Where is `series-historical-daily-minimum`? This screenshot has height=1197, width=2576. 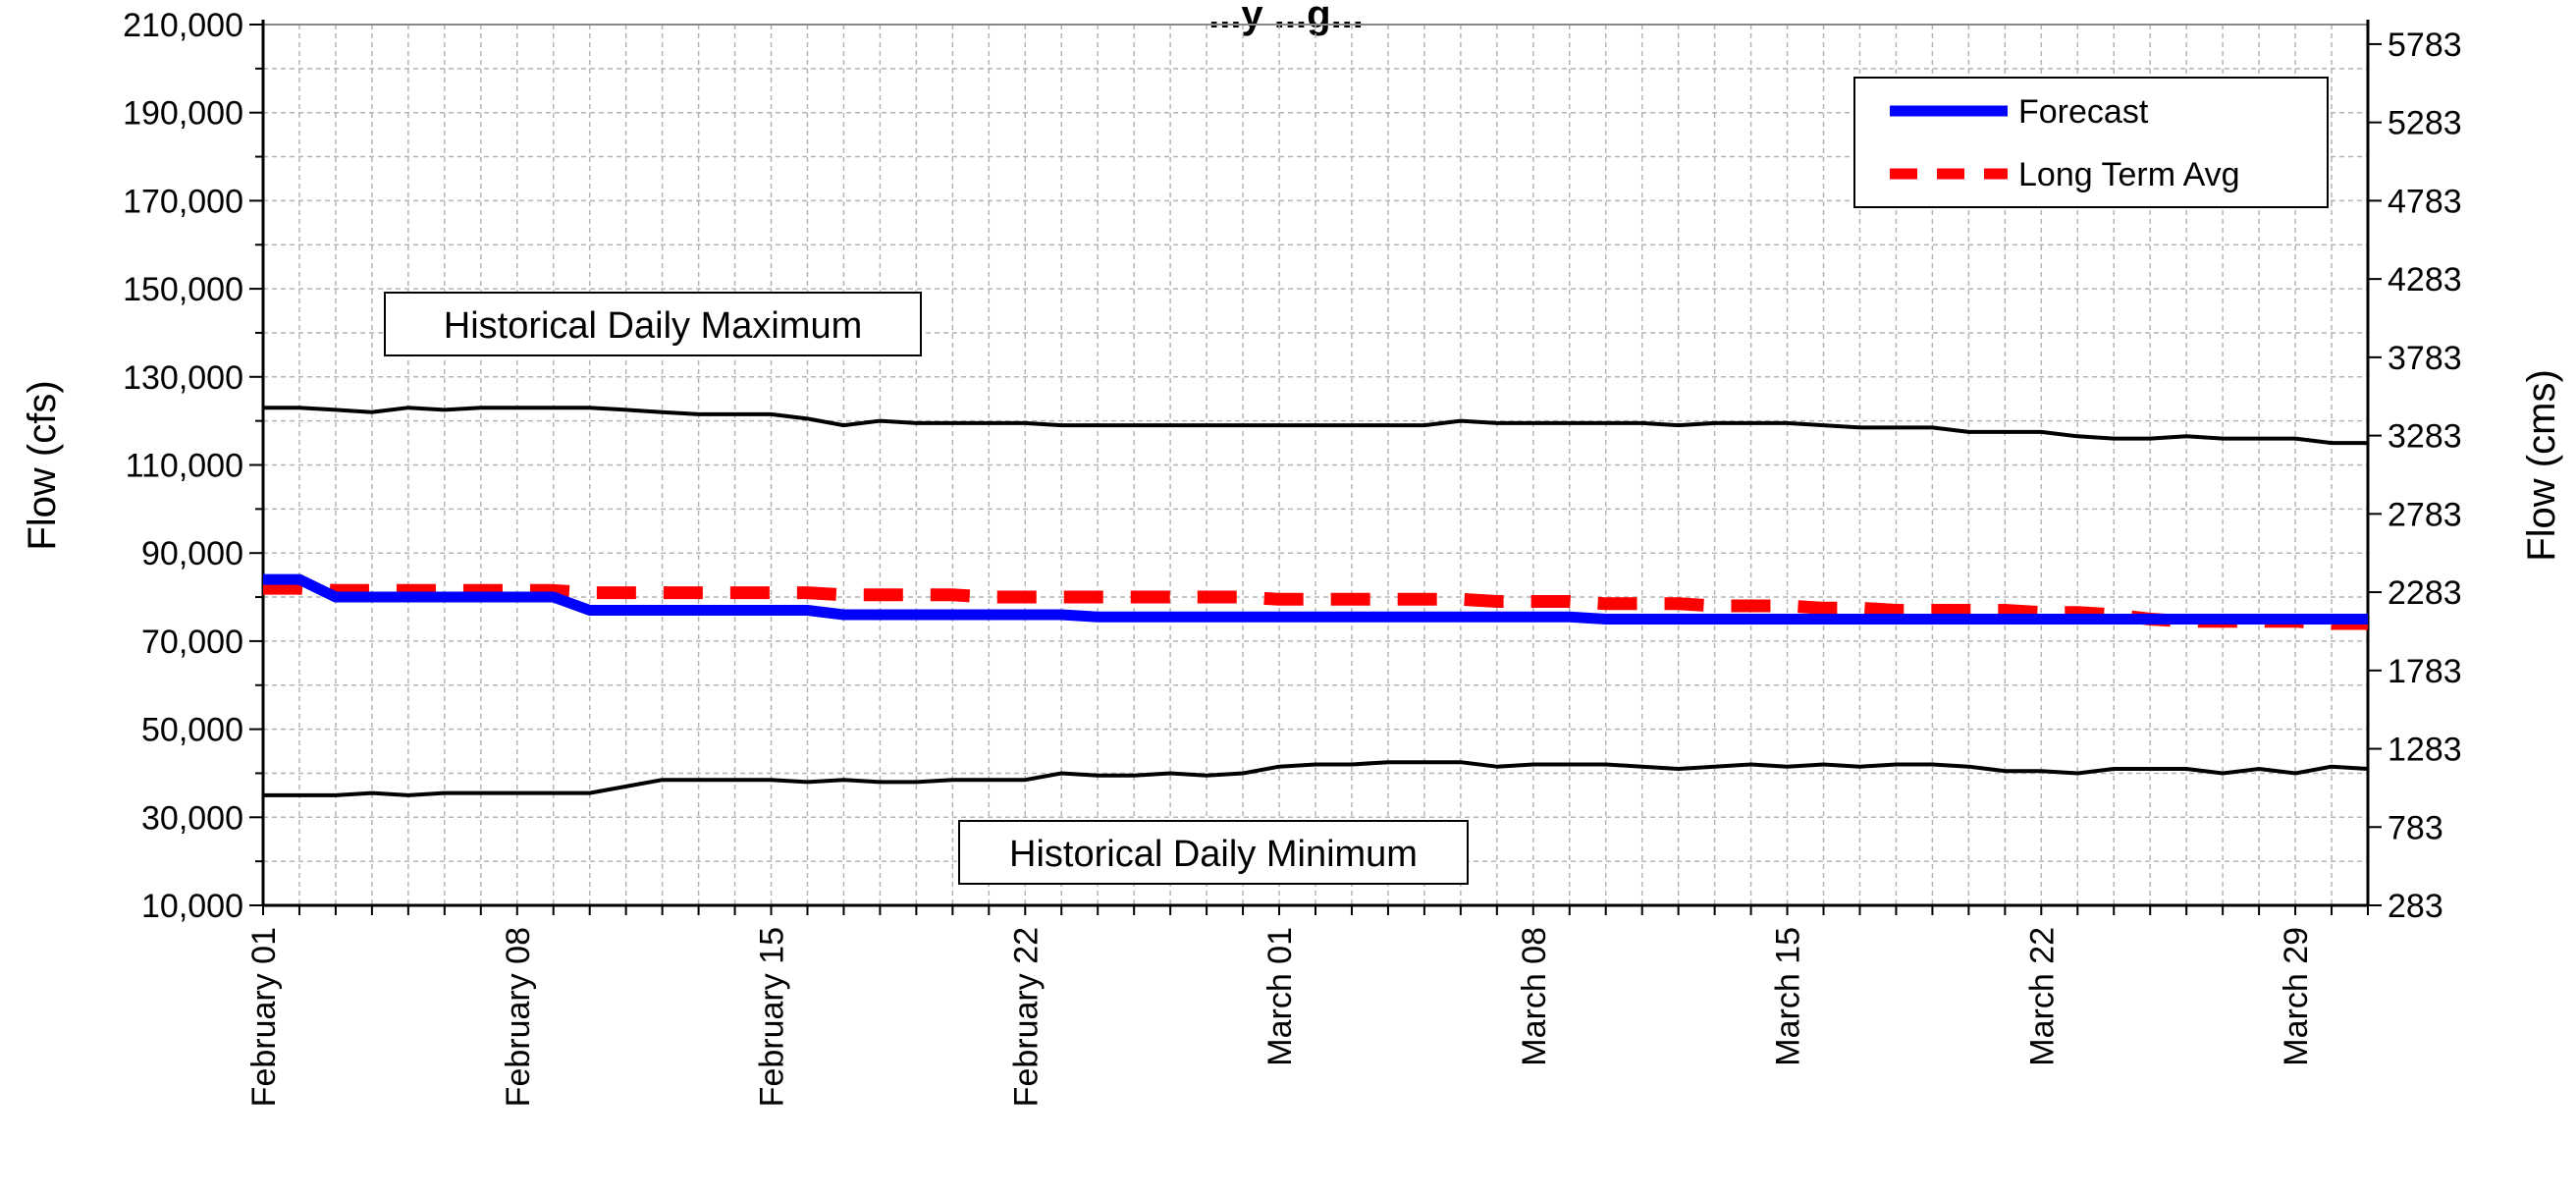
series-historical-daily-minimum is located at coordinates (1316, 779).